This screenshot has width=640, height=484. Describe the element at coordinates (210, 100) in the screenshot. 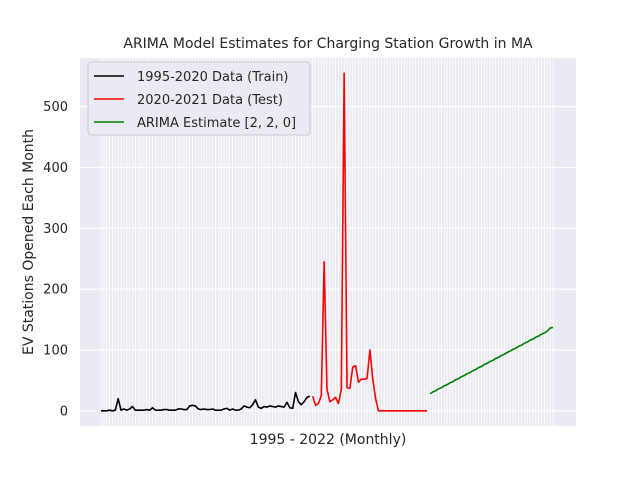

I see `legend-label-test: 2020-2021 Data (Test)` at that location.